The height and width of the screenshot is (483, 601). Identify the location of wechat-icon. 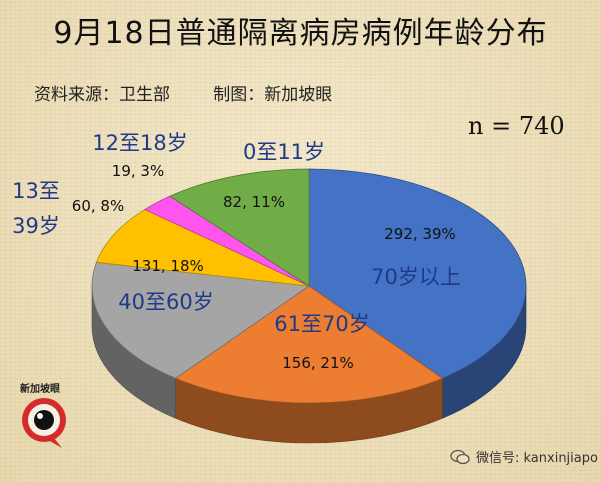
(460, 457).